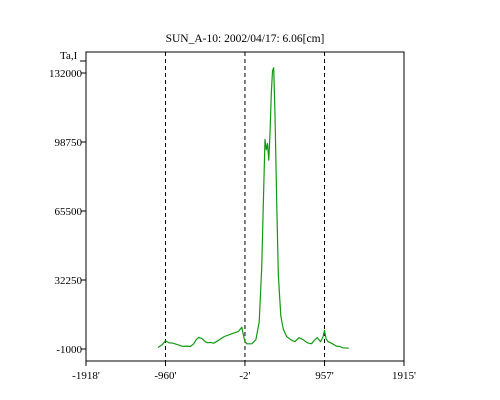  I want to click on y-tick-label: 98750, so click(69, 143).